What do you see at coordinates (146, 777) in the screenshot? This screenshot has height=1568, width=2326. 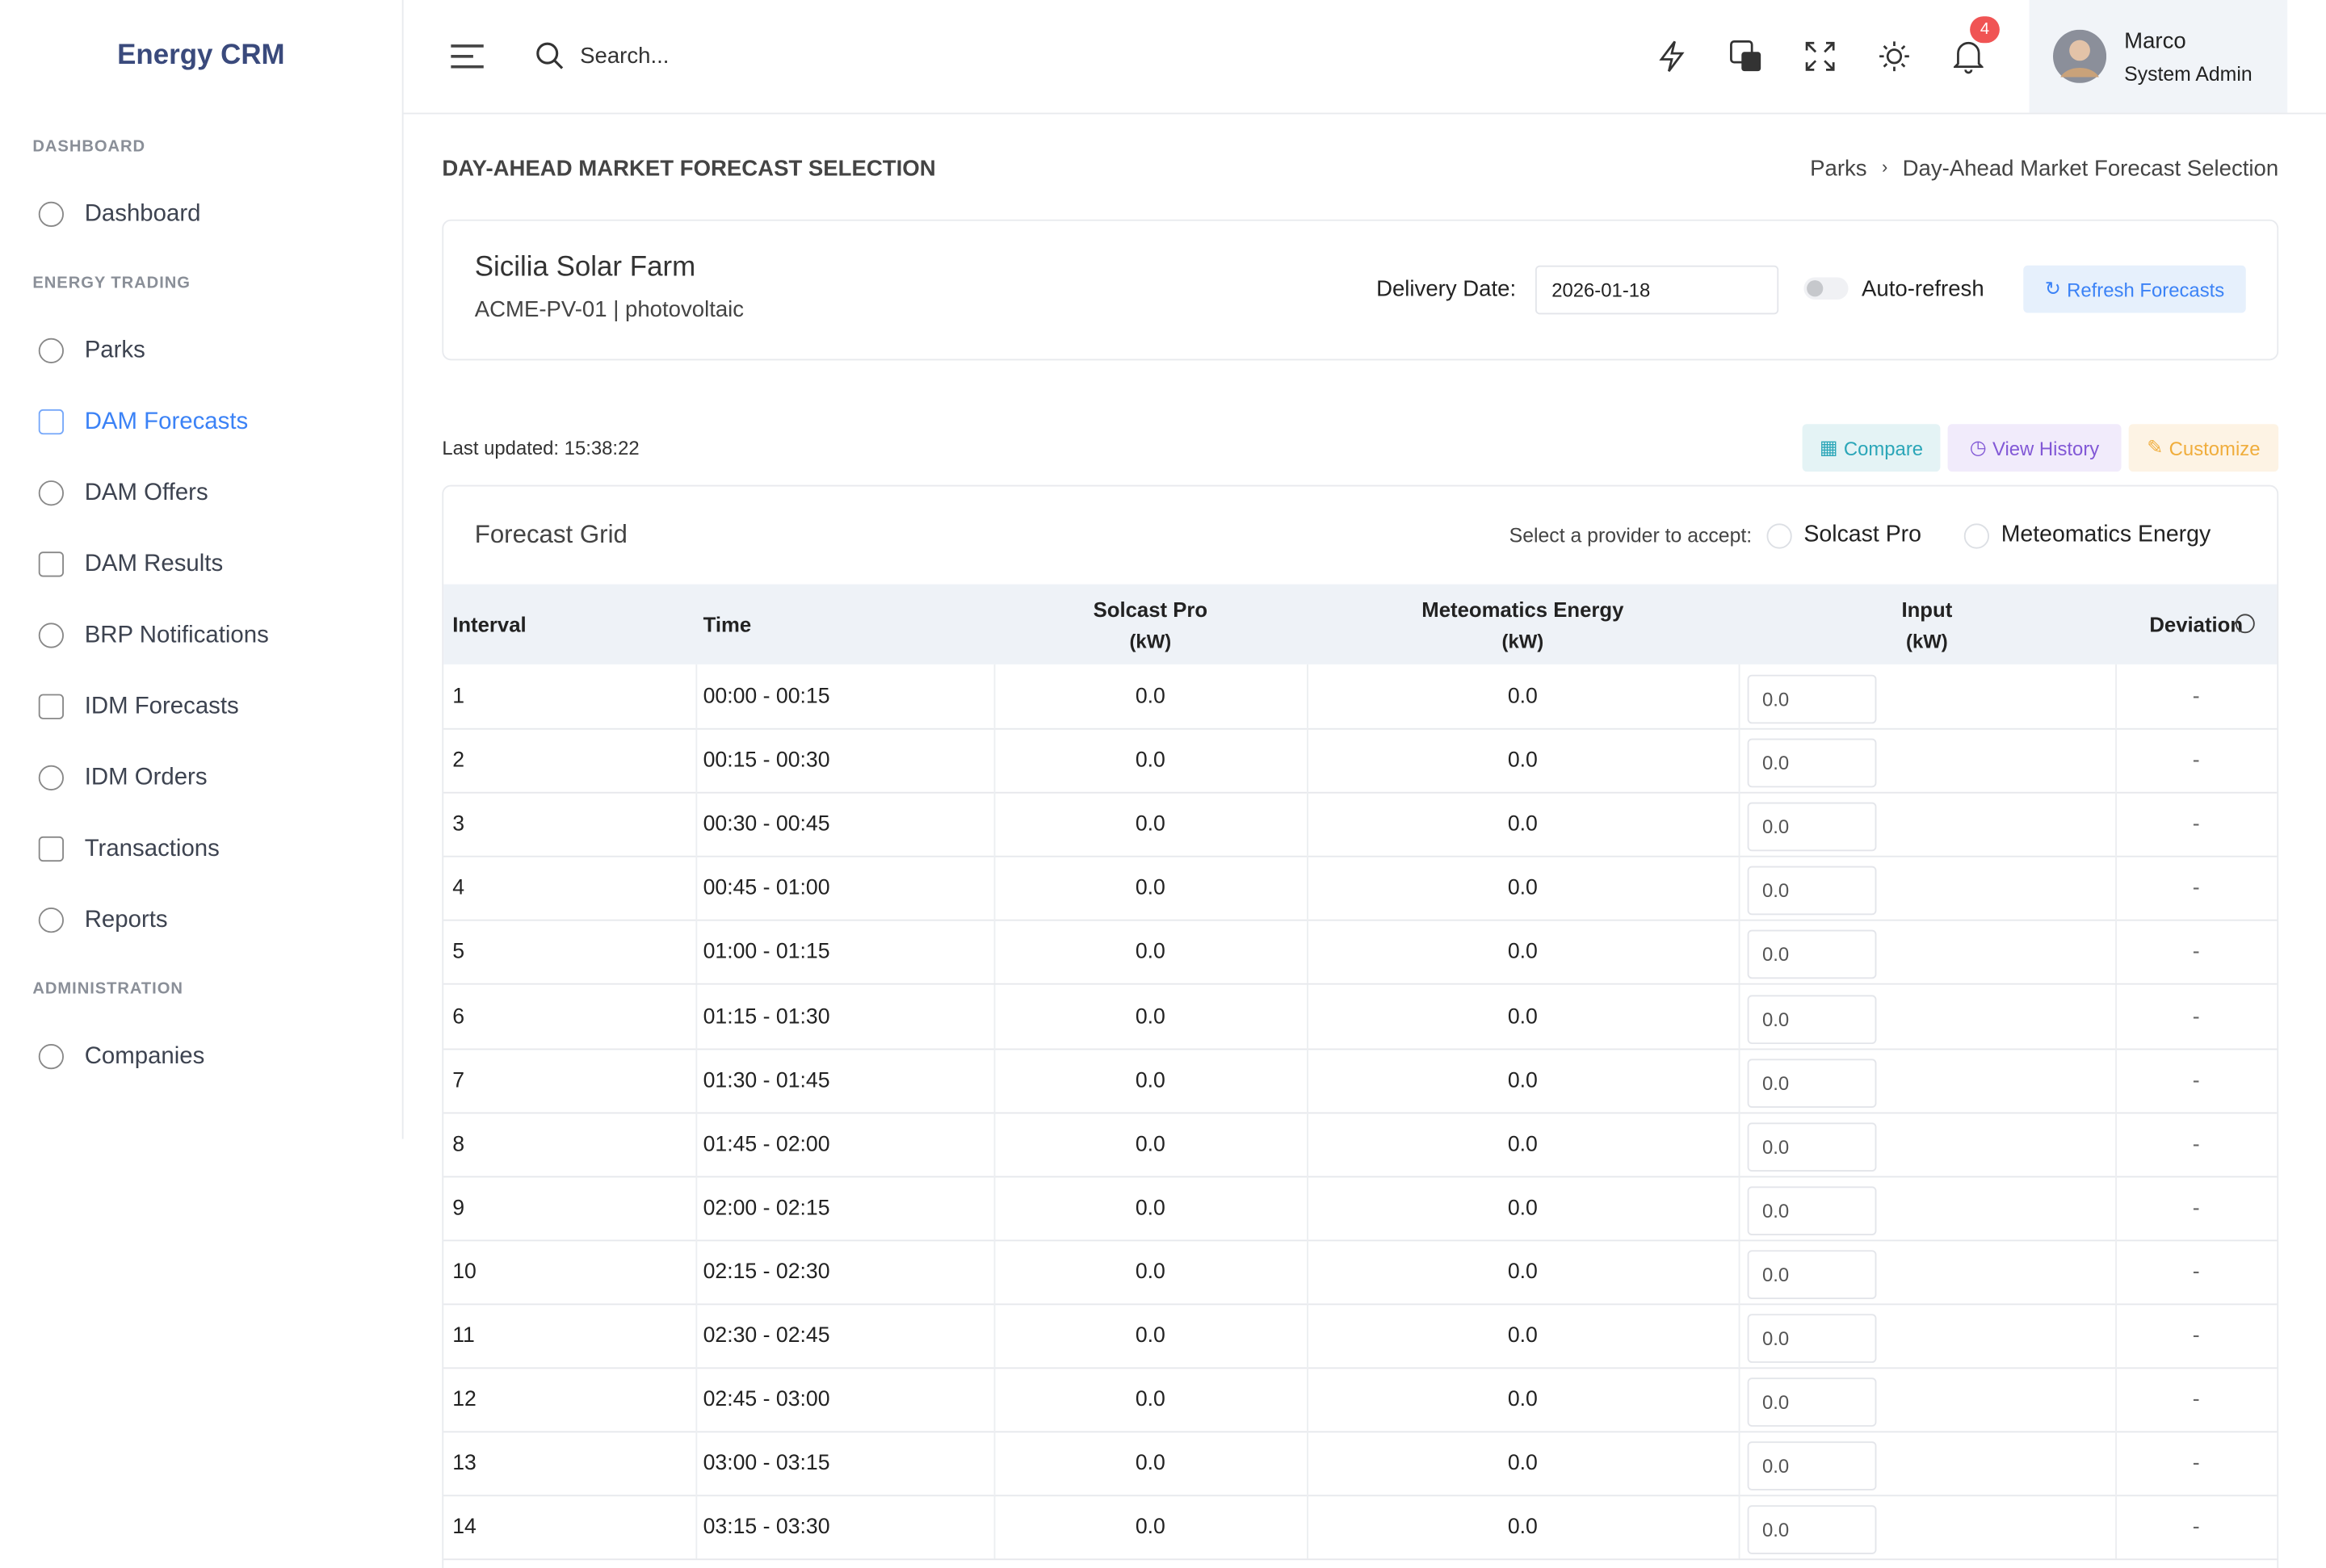 I see `nav-item: IDM Orders` at bounding box center [146, 777].